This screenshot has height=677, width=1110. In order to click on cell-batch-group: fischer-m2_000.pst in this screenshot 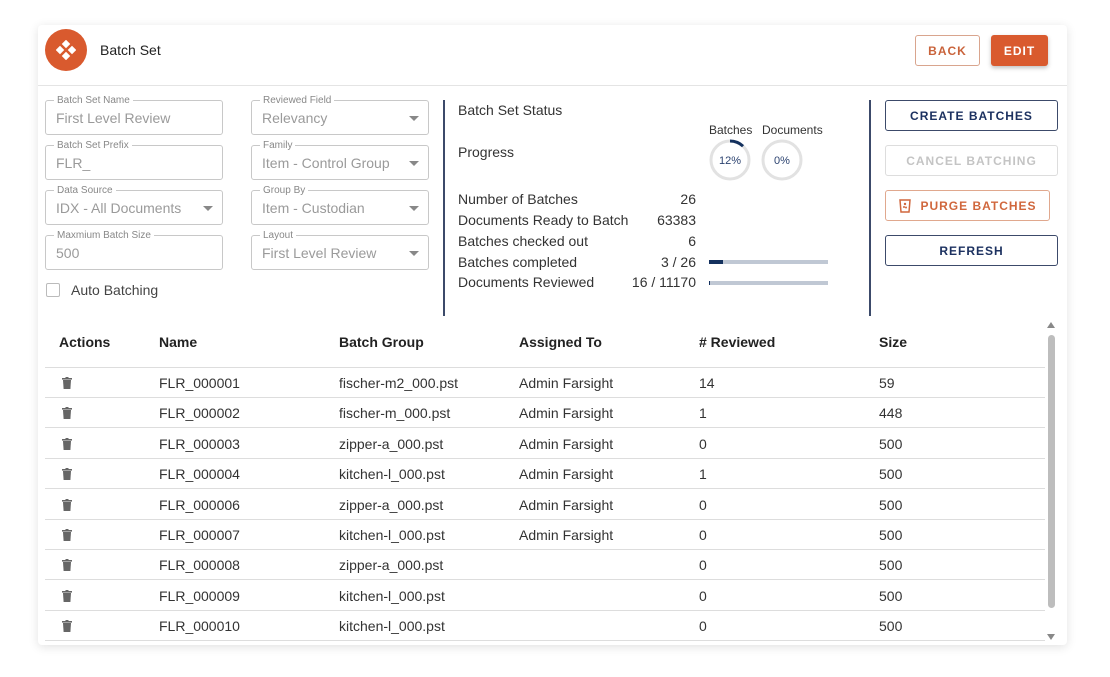, I will do `click(399, 383)`.